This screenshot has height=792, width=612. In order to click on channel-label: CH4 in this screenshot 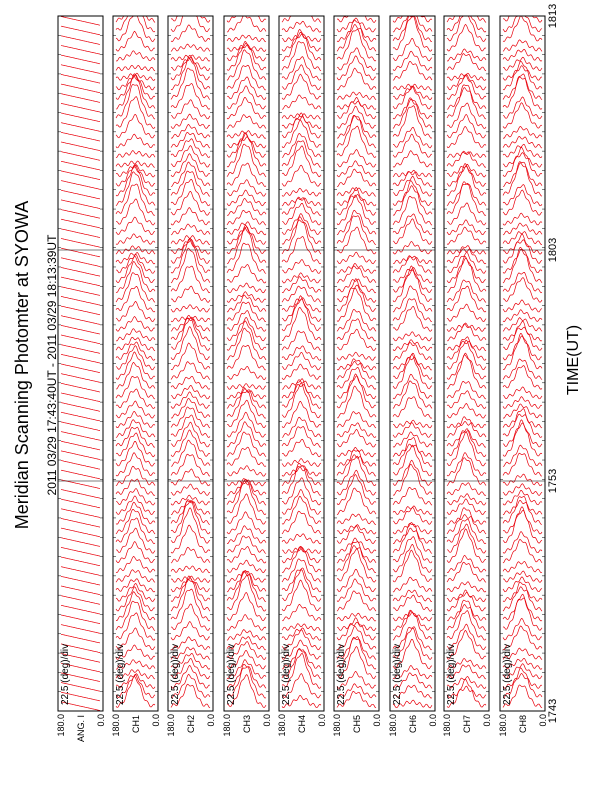, I will do `click(302, 724)`.